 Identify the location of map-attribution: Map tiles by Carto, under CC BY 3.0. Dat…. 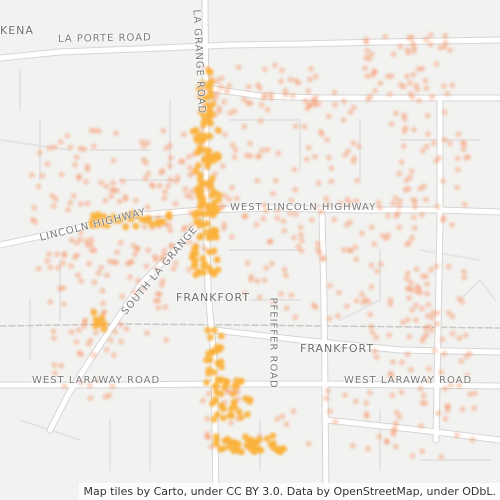
(289, 491).